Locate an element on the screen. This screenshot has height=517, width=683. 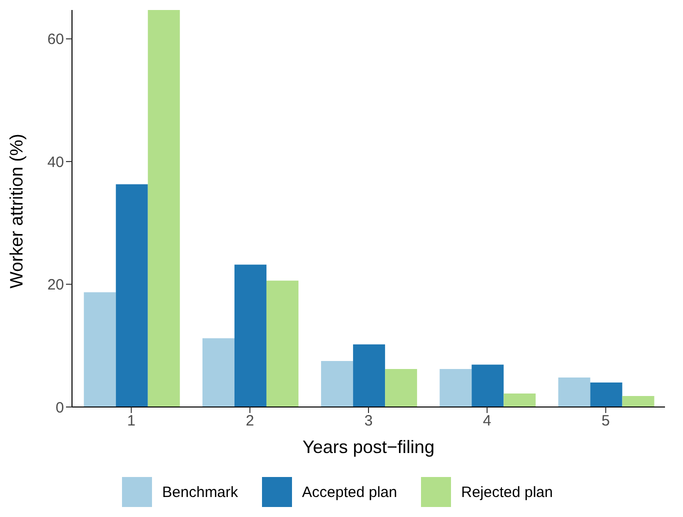
x-tick-label: 3 is located at coordinates (368, 421).